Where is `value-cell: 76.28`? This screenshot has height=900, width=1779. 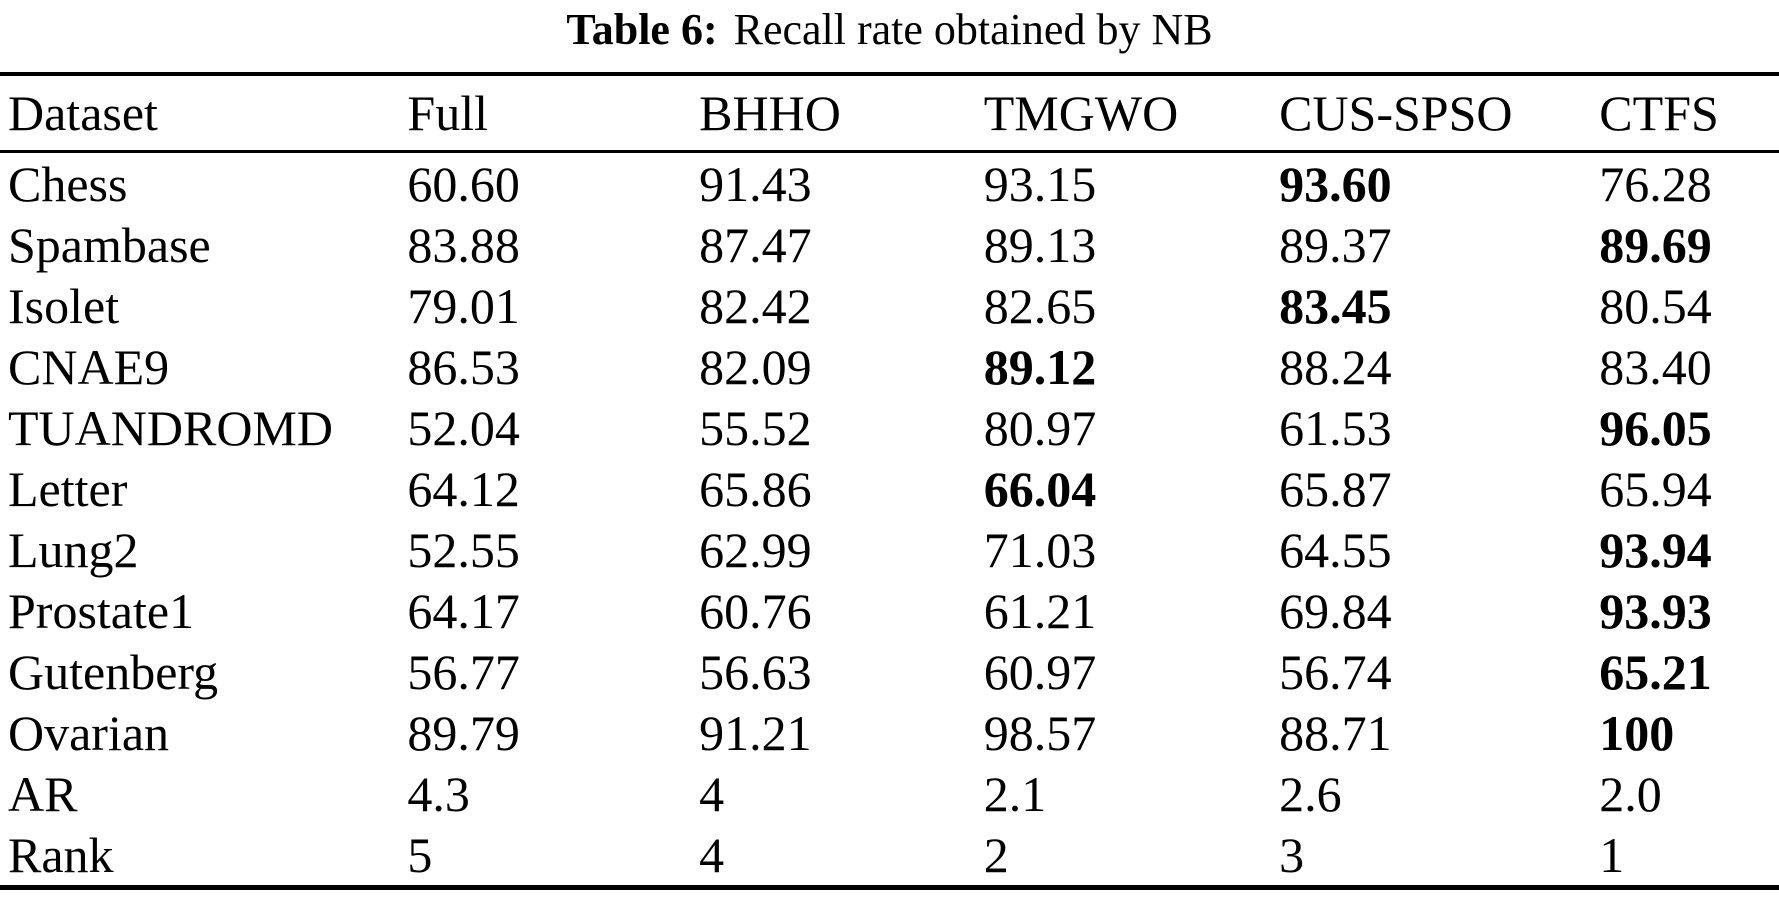
value-cell: 76.28 is located at coordinates (1655, 183).